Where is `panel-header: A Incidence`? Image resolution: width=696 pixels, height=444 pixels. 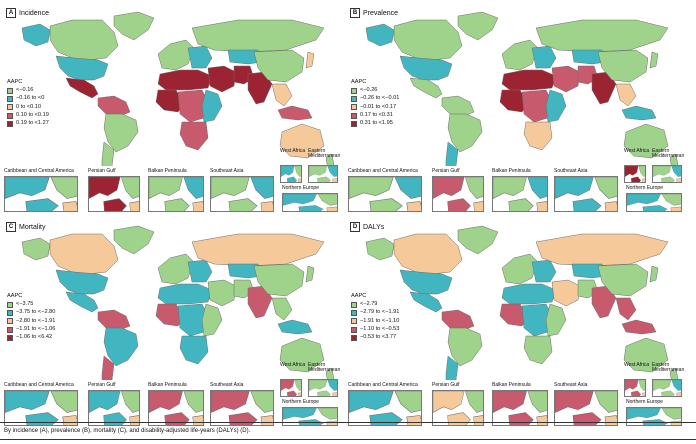
panel-header: A Incidence is located at coordinates (27, 13).